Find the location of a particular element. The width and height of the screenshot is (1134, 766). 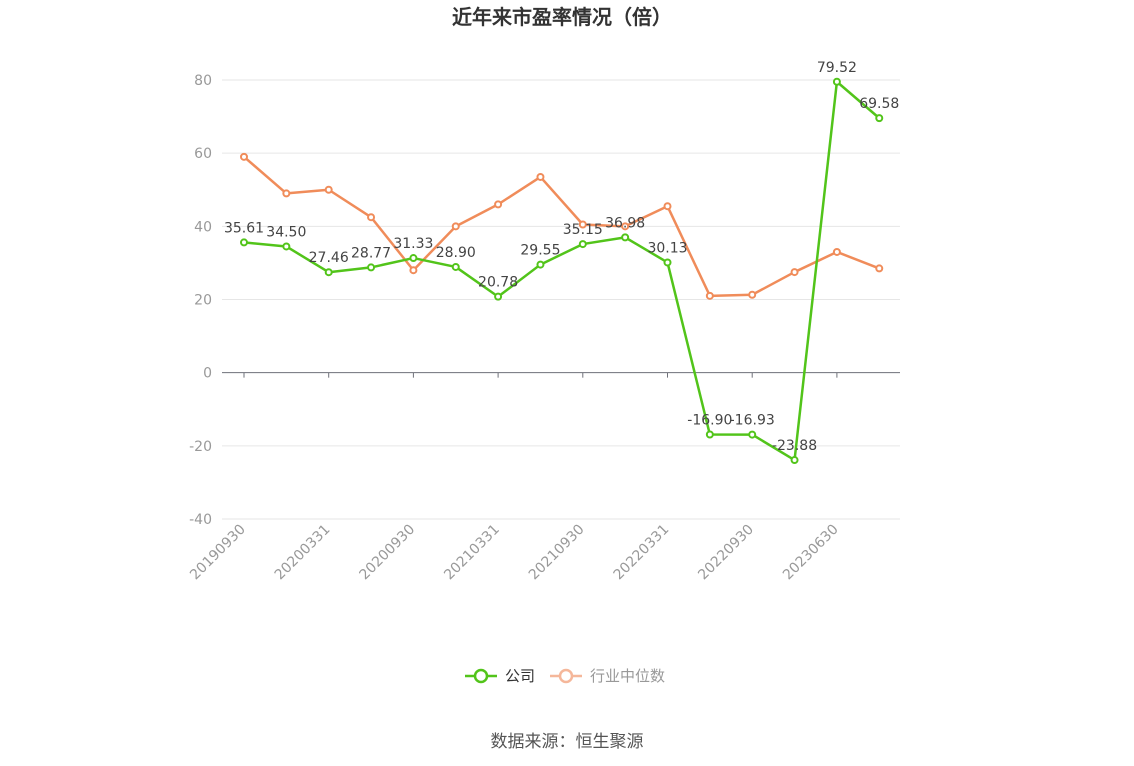

legend: 公司 行业中位数 is located at coordinates (565, 676).